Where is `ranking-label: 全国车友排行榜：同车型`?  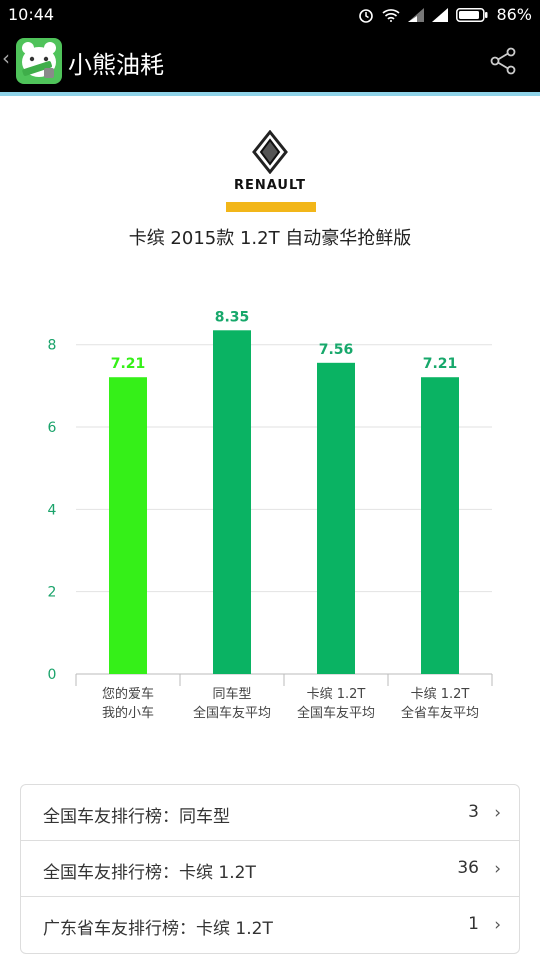
ranking-label: 全国车友排行榜：同车型 is located at coordinates (136, 817).